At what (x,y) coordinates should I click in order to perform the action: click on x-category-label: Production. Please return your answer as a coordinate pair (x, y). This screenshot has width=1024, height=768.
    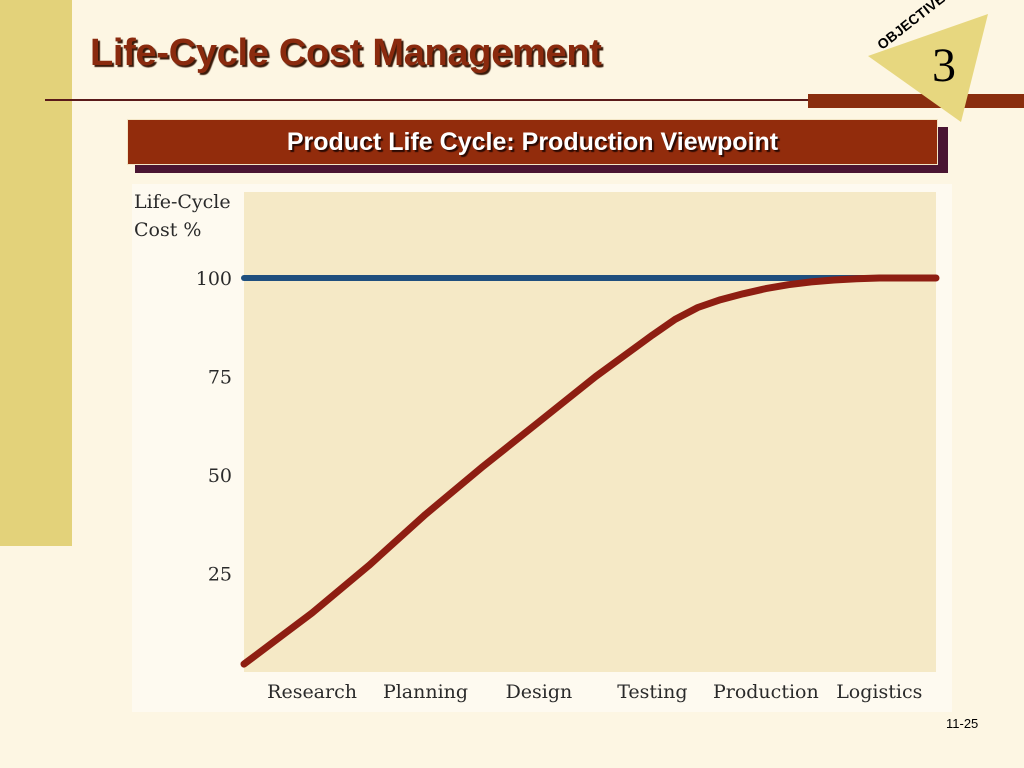
    Looking at the image, I should click on (766, 692).